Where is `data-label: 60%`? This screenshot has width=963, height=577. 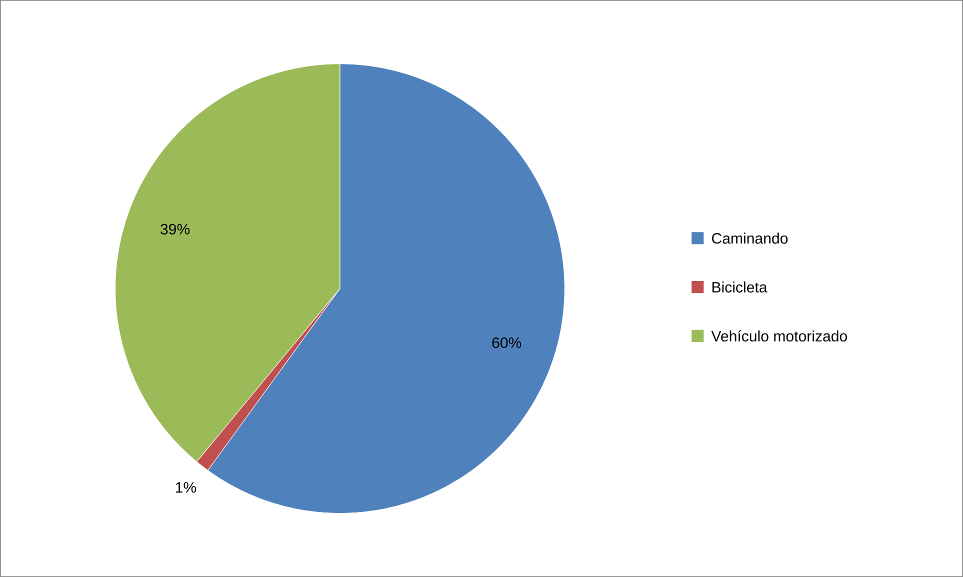
data-label: 60% is located at coordinates (507, 342).